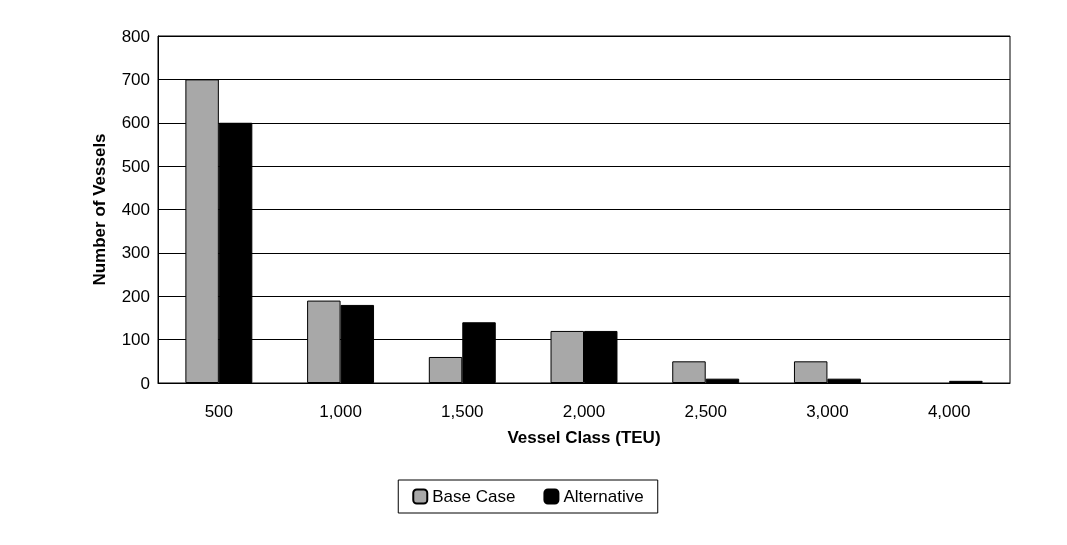 This screenshot has height=545, width=1067. Describe the element at coordinates (705, 411) in the screenshot. I see `x-tick-label: 2,500` at that location.